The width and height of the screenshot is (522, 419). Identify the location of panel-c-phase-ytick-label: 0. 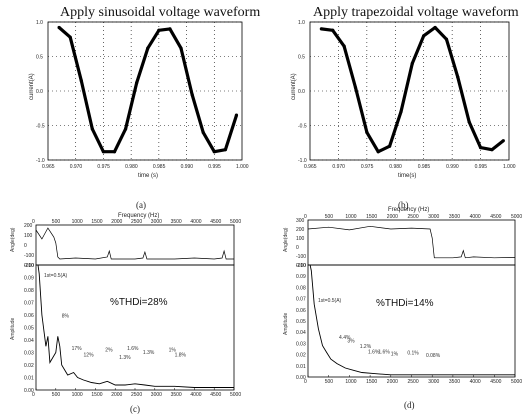
(25, 246).